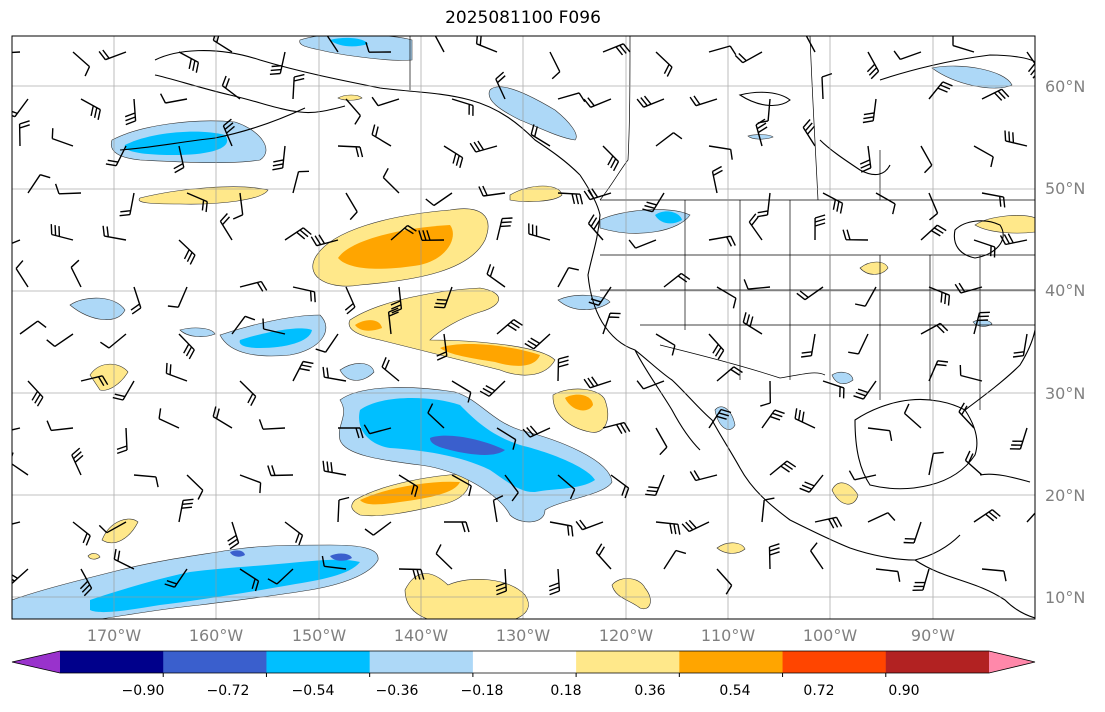 The height and width of the screenshot is (712, 1105). Describe the element at coordinates (650, 691) in the screenshot. I see `colorbar-tick-label: 0.36` at that location.